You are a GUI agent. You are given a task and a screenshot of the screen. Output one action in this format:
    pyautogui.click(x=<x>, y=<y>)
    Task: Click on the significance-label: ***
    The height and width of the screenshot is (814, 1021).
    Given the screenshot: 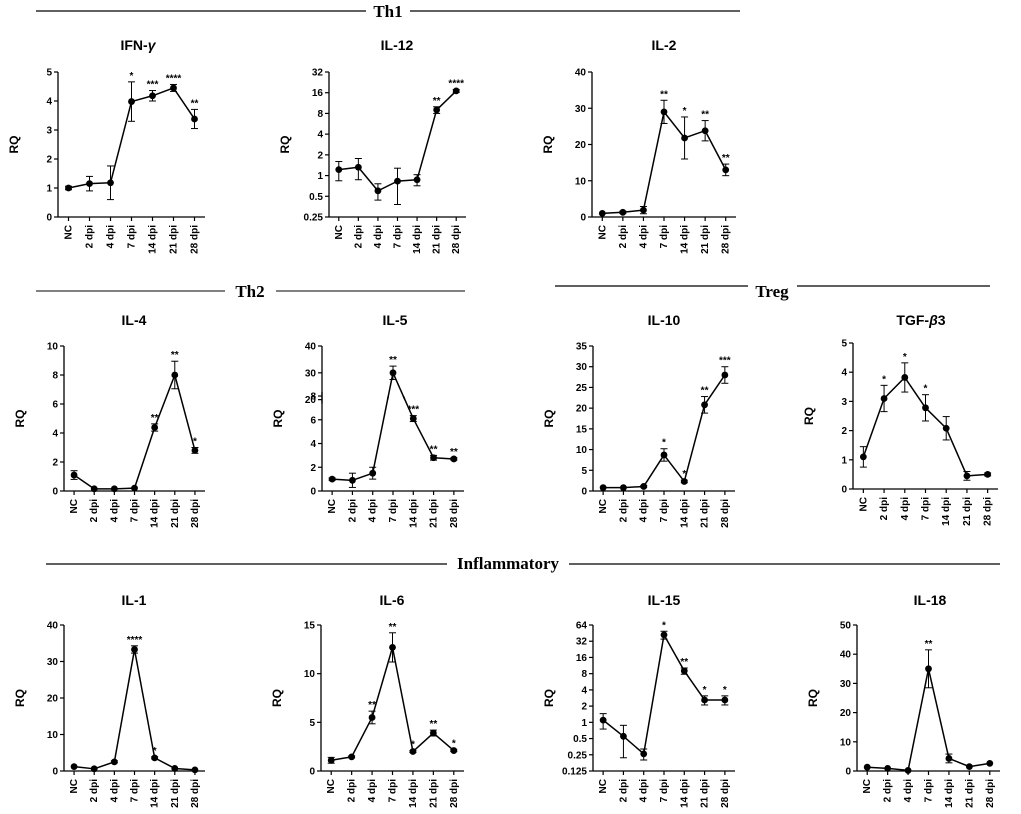 What is the action you would take?
    pyautogui.click(x=413, y=410)
    